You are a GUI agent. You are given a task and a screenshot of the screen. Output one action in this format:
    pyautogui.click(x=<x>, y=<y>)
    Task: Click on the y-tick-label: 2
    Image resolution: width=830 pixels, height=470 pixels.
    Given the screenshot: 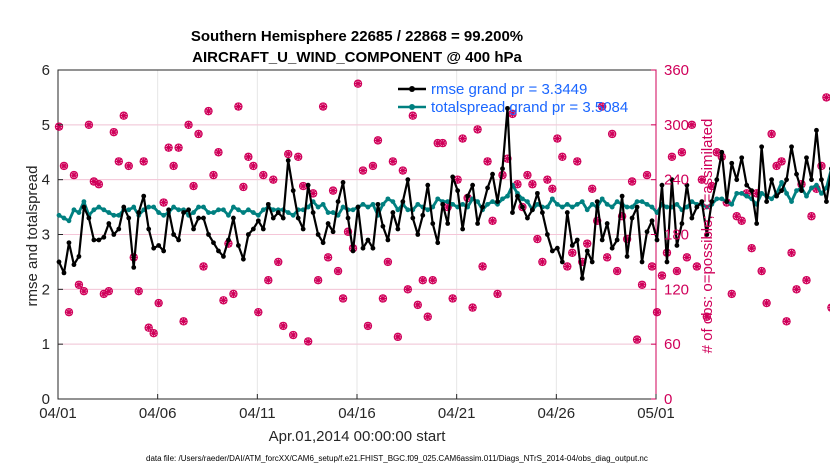 What is the action you would take?
    pyautogui.click(x=46, y=289)
    